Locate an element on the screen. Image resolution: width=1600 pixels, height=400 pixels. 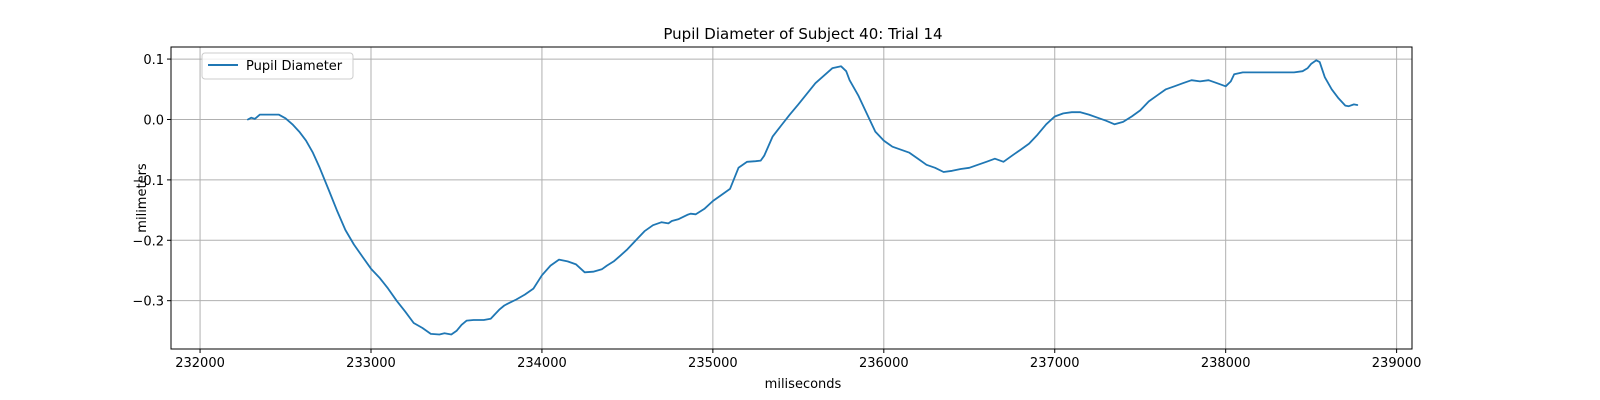
x-axis-label: miliseconds is located at coordinates (803, 384).